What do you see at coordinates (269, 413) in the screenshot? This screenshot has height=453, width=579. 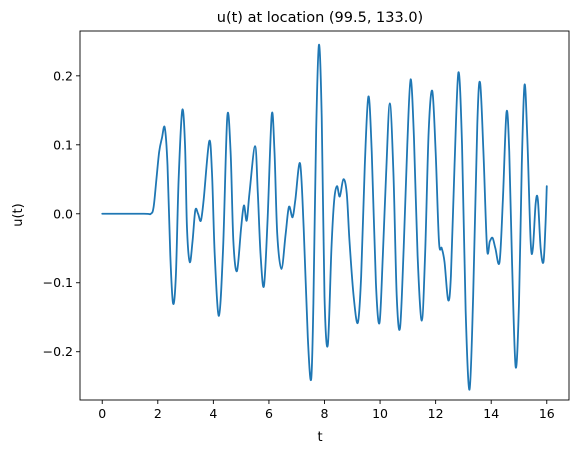 I see `x-tick-label: 6` at bounding box center [269, 413].